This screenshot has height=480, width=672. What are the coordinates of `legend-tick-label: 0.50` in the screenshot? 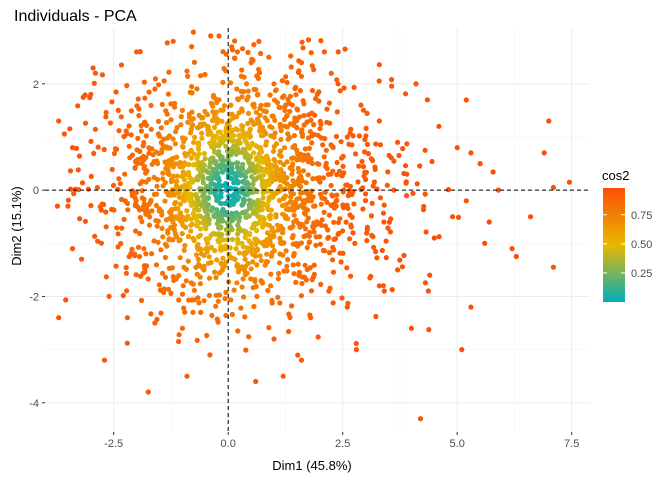 It's located at (641, 245).